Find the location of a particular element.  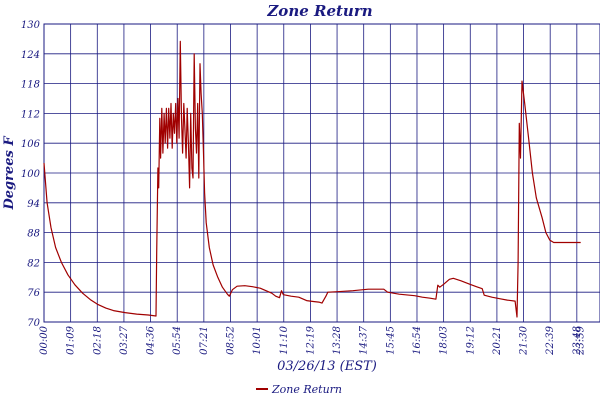

y-tick-label: 76 is located at coordinates (33, 293).